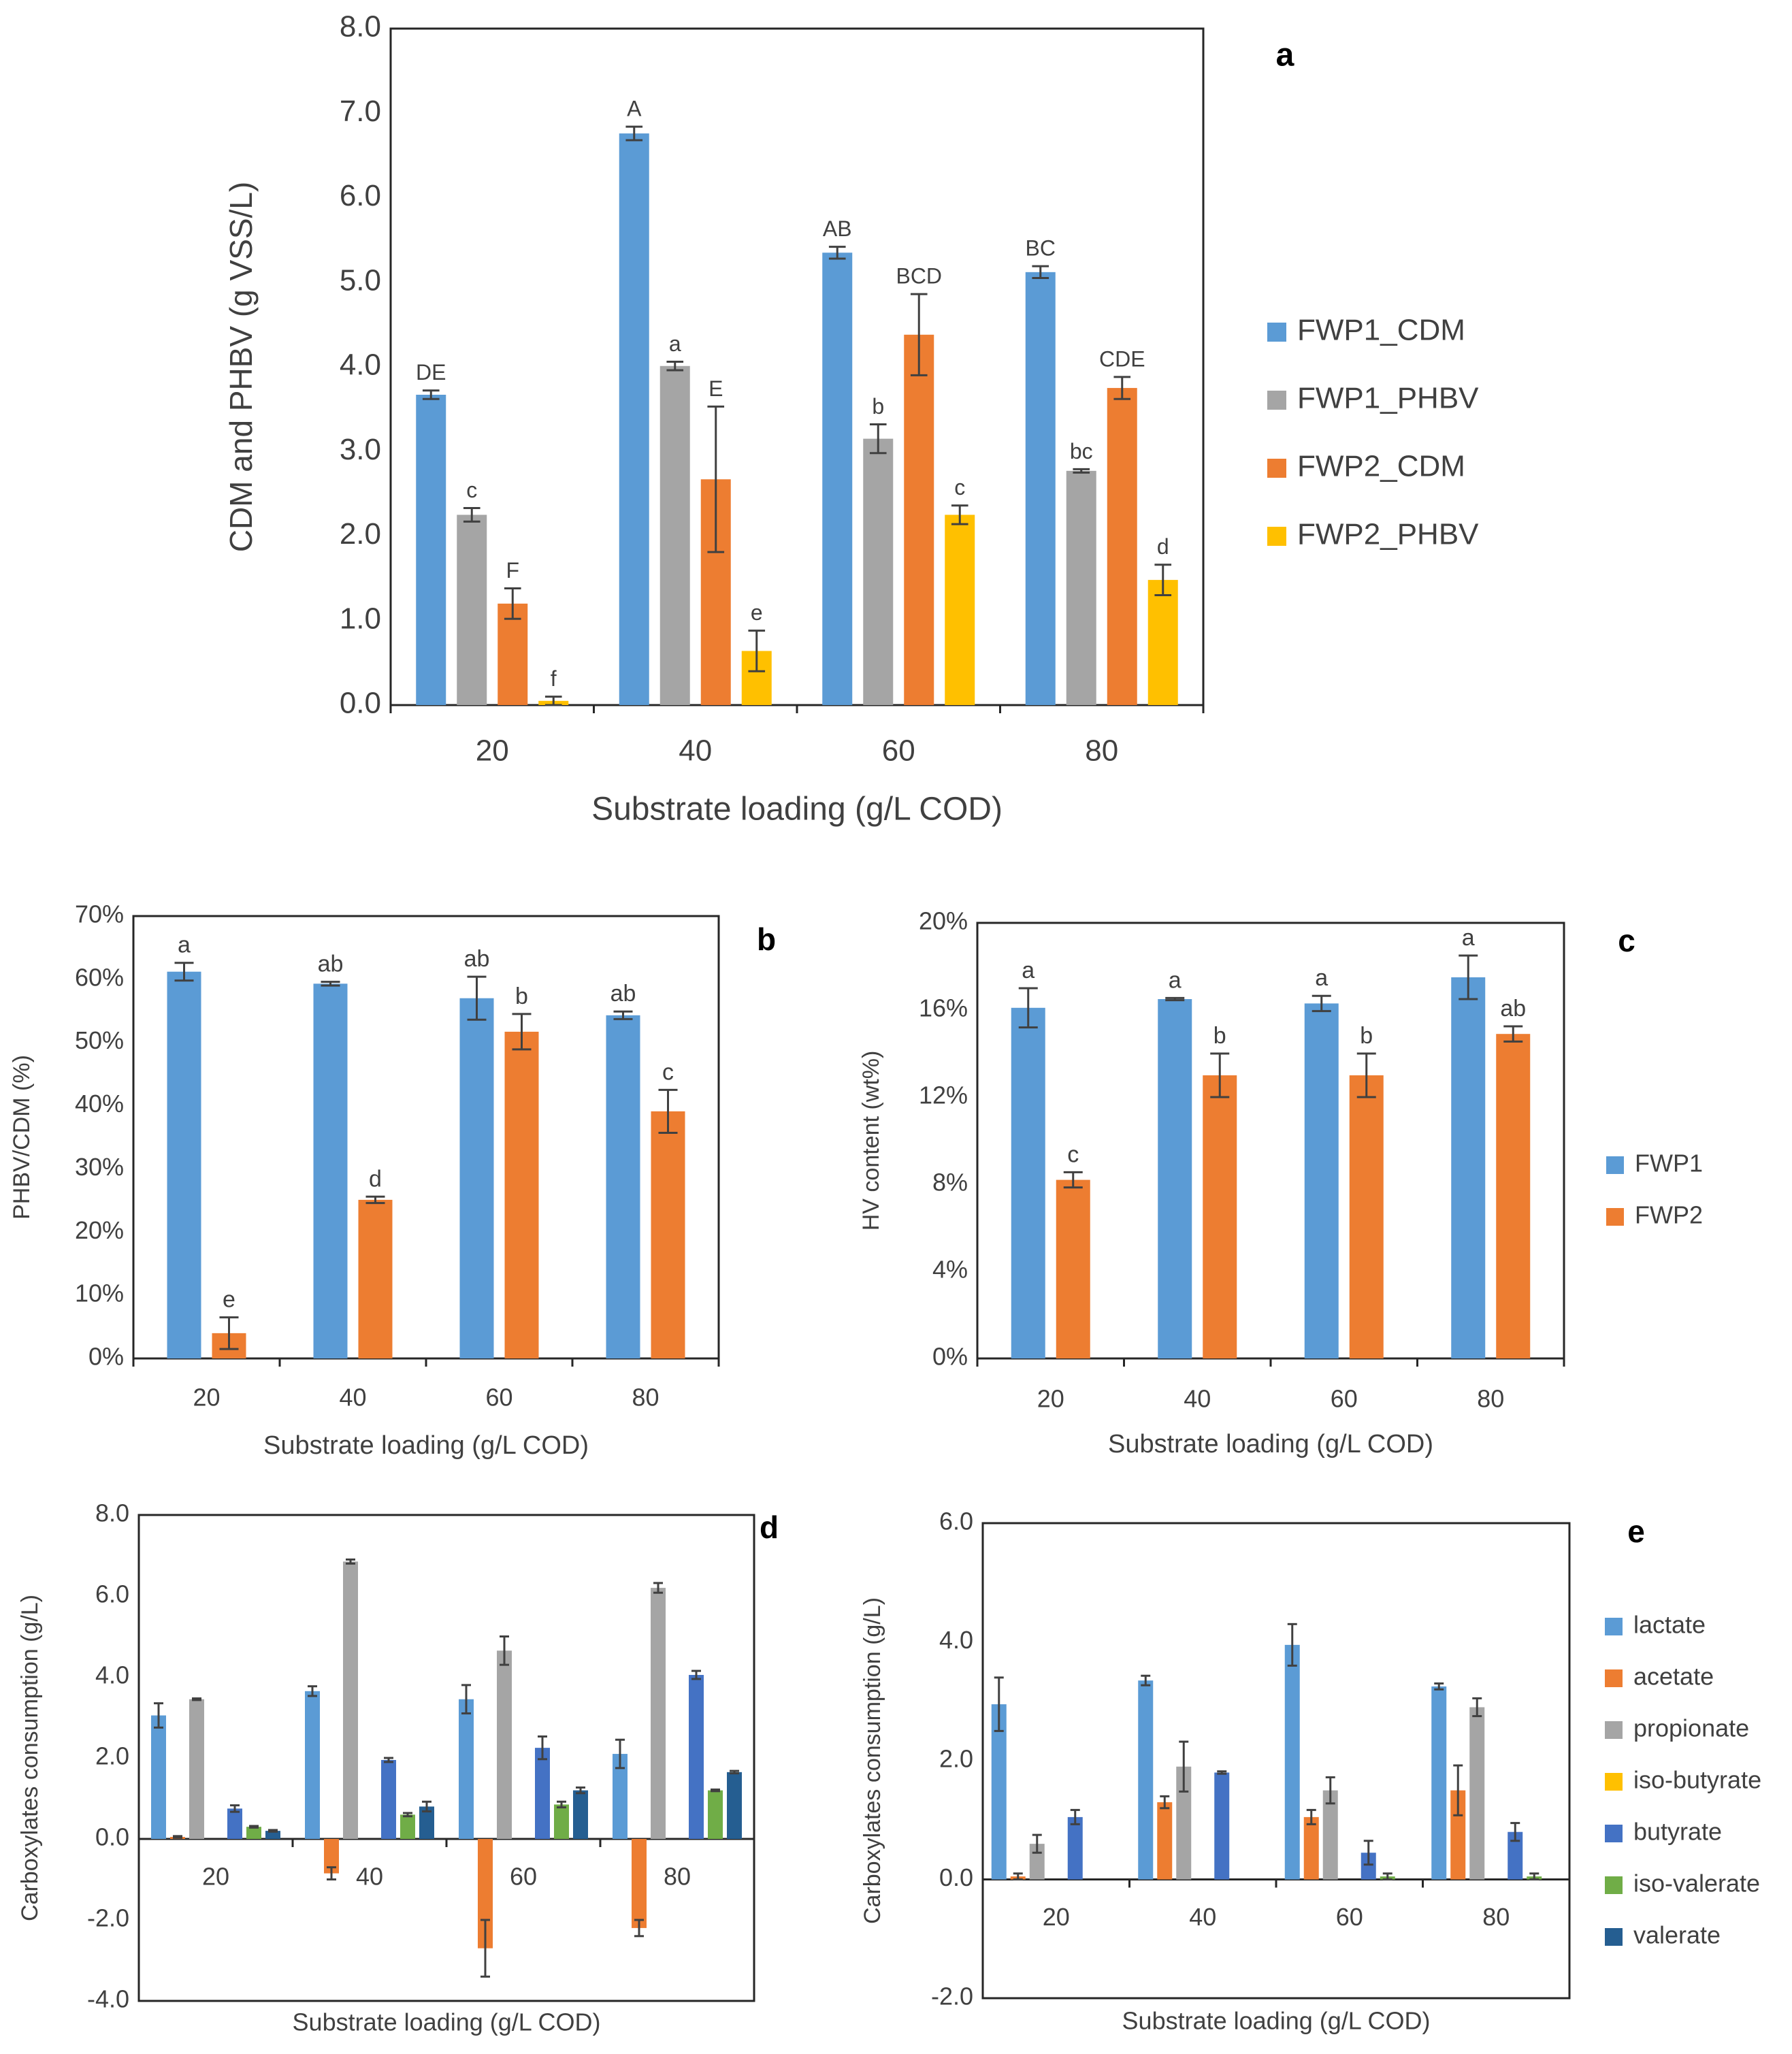 Image resolution: width=1792 pixels, height=2054 pixels. What do you see at coordinates (360, 280) in the screenshot?
I see `y-tick-label: 5.0` at bounding box center [360, 280].